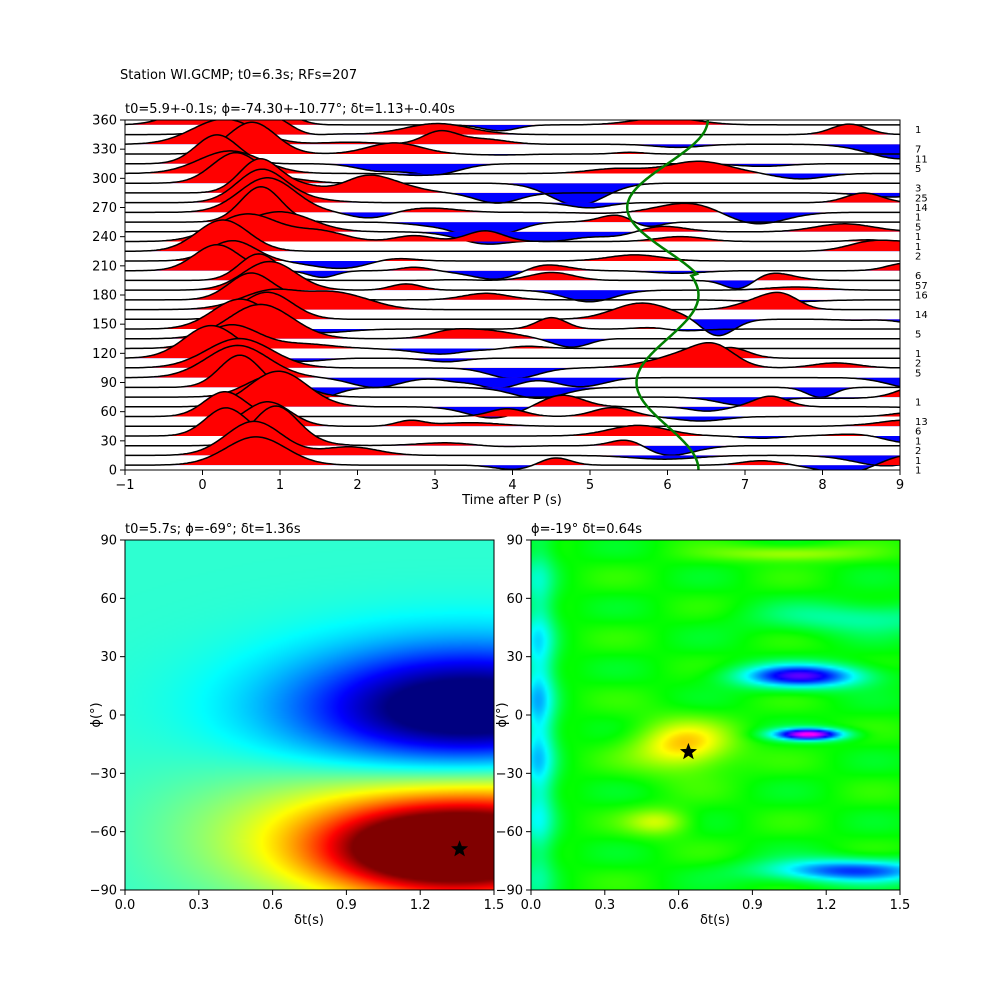 The width and height of the screenshot is (1000, 1000). I want to click on top-y-ticks: 0 30 60 90 120 150 180 210 240 270 300 330 360, so click(108, 296).